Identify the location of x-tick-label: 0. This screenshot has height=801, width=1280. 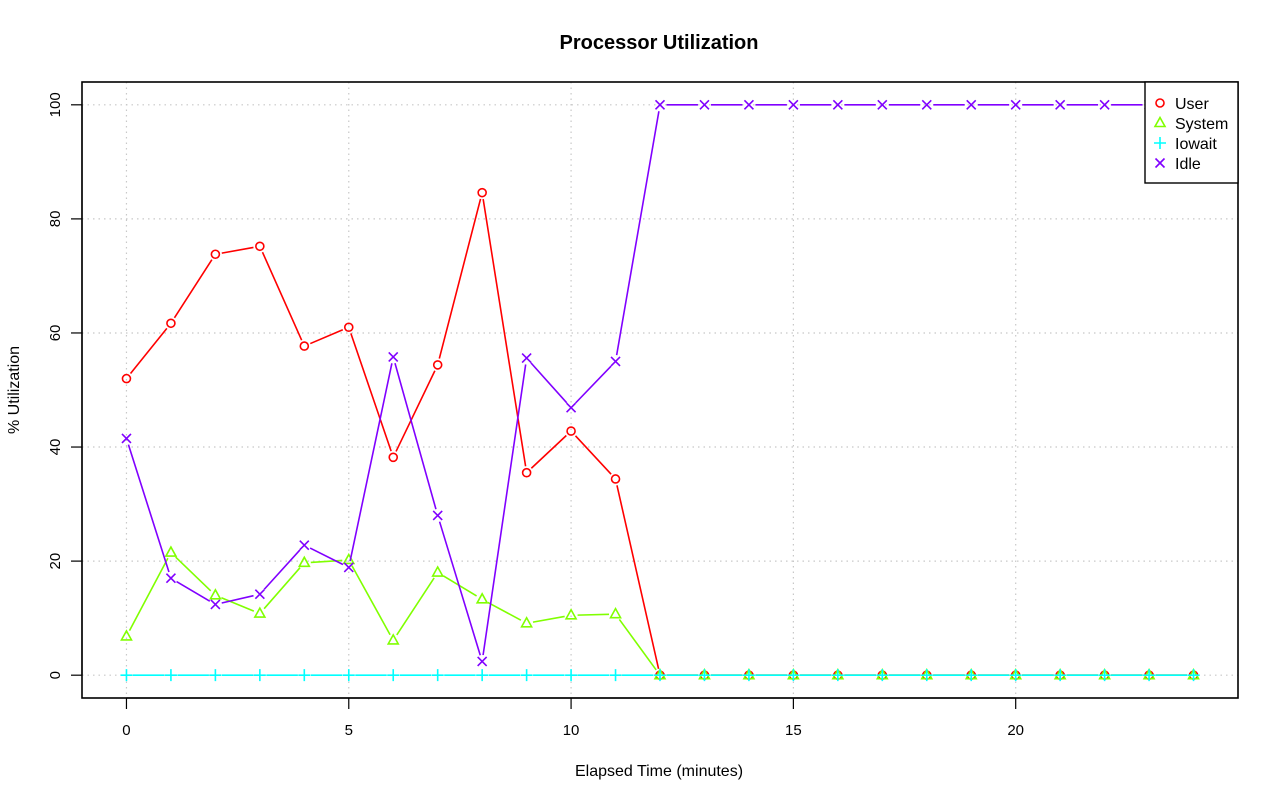
(126, 730).